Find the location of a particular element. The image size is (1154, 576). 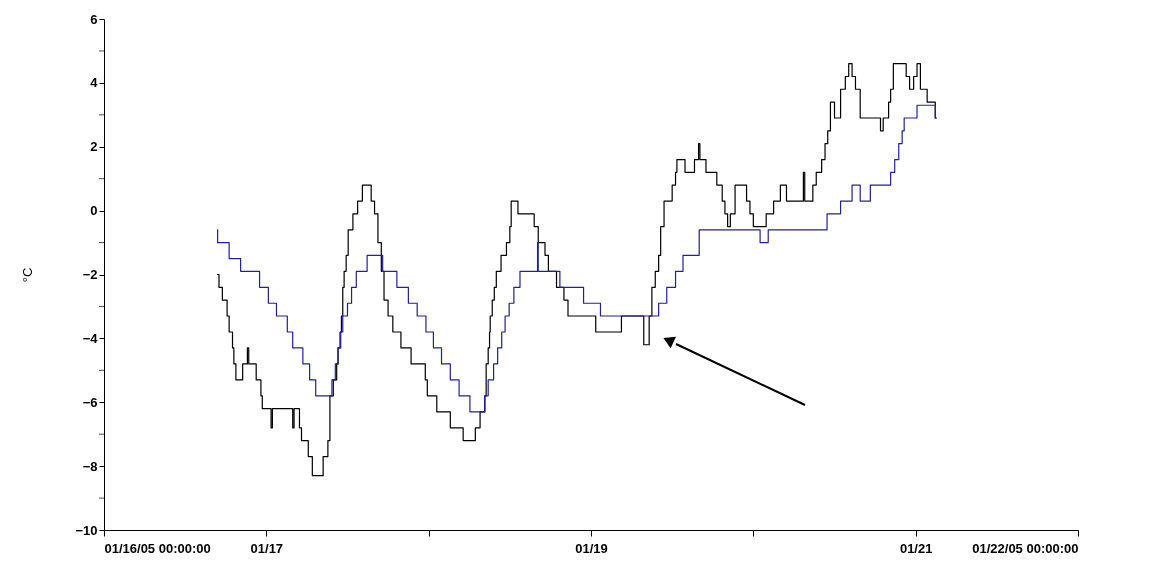

y-tick-label: −8 is located at coordinates (90, 466).